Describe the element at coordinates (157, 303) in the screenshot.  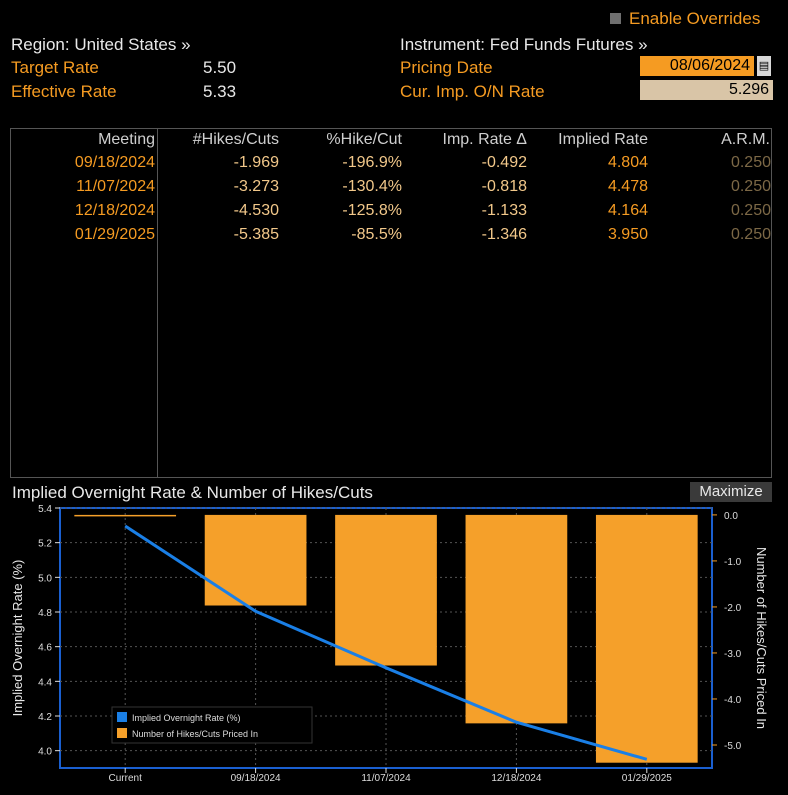
I see `table-divider` at that location.